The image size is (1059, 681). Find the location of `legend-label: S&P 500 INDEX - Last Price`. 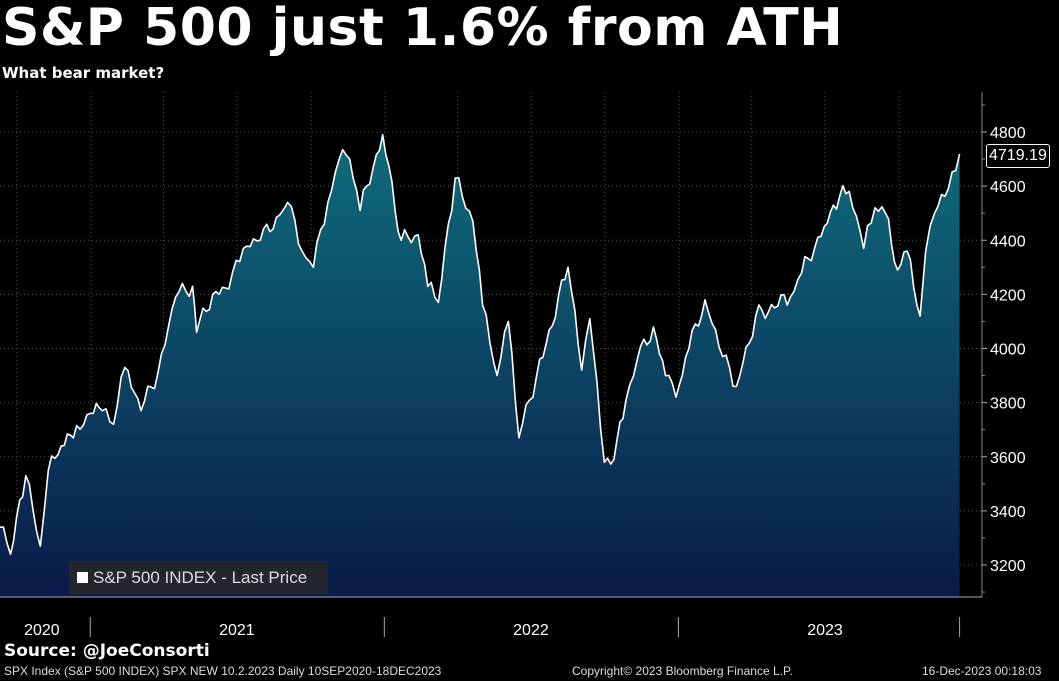

legend-label: S&P 500 INDEX - Last Price is located at coordinates (200, 577).